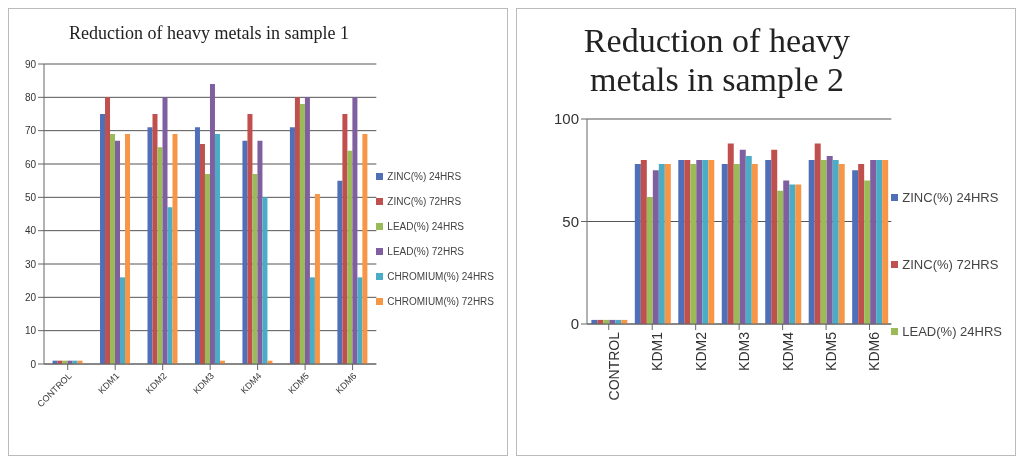  Describe the element at coordinates (787, 351) in the screenshot. I see `x-tick-label: KDM4` at that location.